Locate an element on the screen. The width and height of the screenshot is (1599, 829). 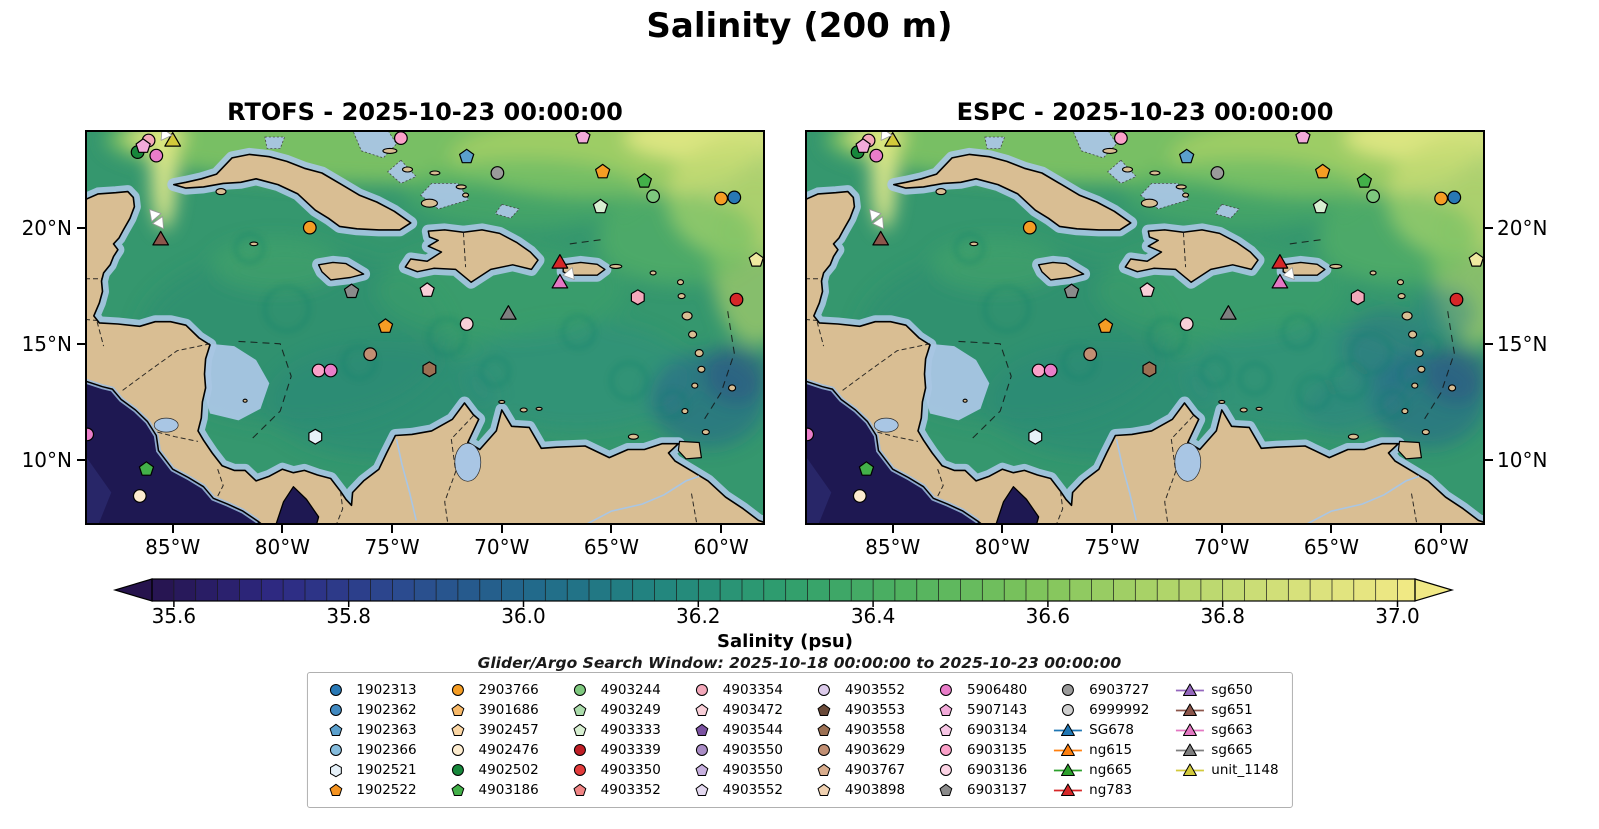
legend-item: 4903550 is located at coordinates (735, 770).